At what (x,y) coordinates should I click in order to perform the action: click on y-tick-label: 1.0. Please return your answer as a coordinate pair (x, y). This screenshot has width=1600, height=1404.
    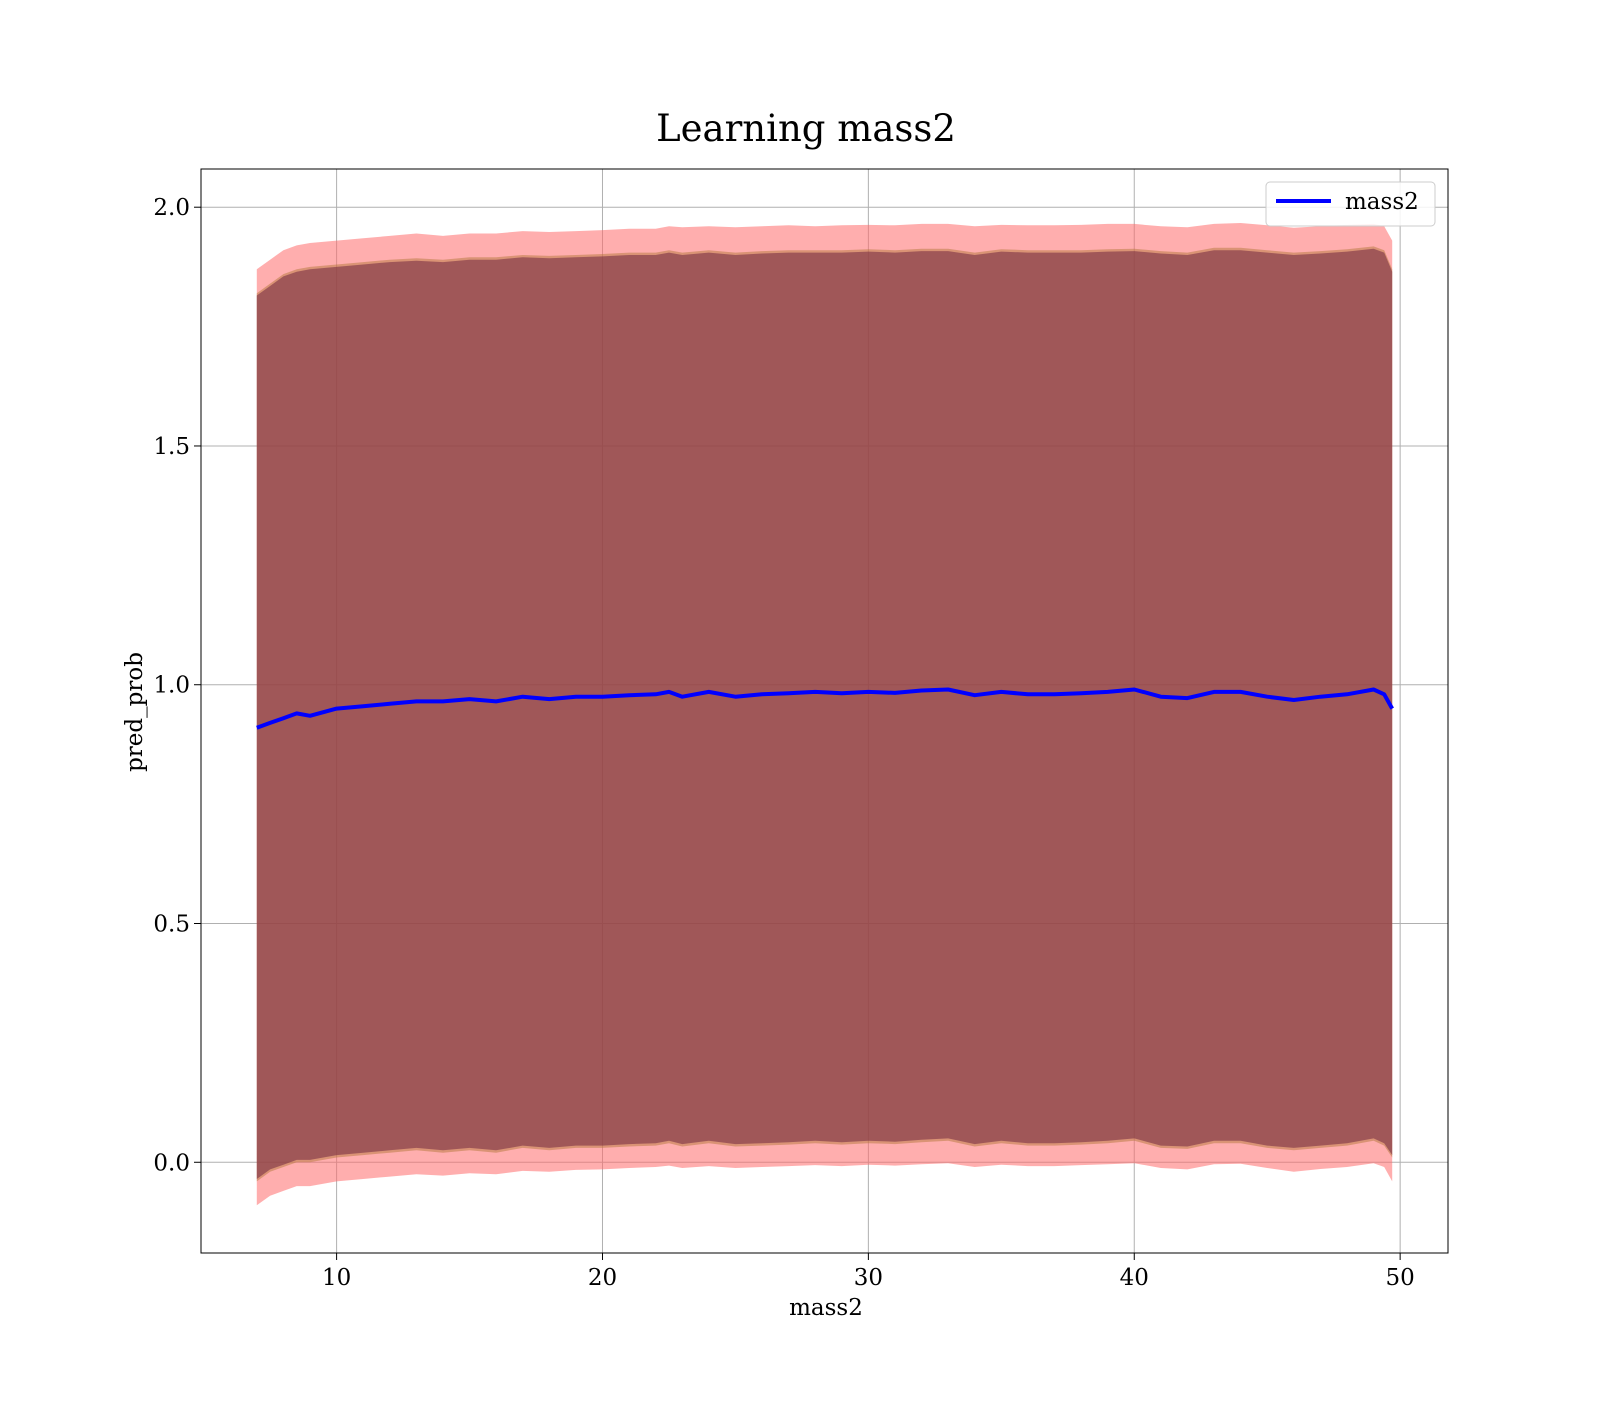
    Looking at the image, I should click on (171, 686).